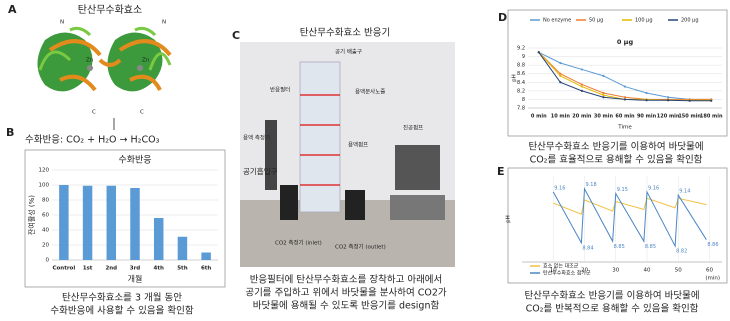  Describe the element at coordinates (502, 17) in the screenshot. I see `panel-label: D` at that location.